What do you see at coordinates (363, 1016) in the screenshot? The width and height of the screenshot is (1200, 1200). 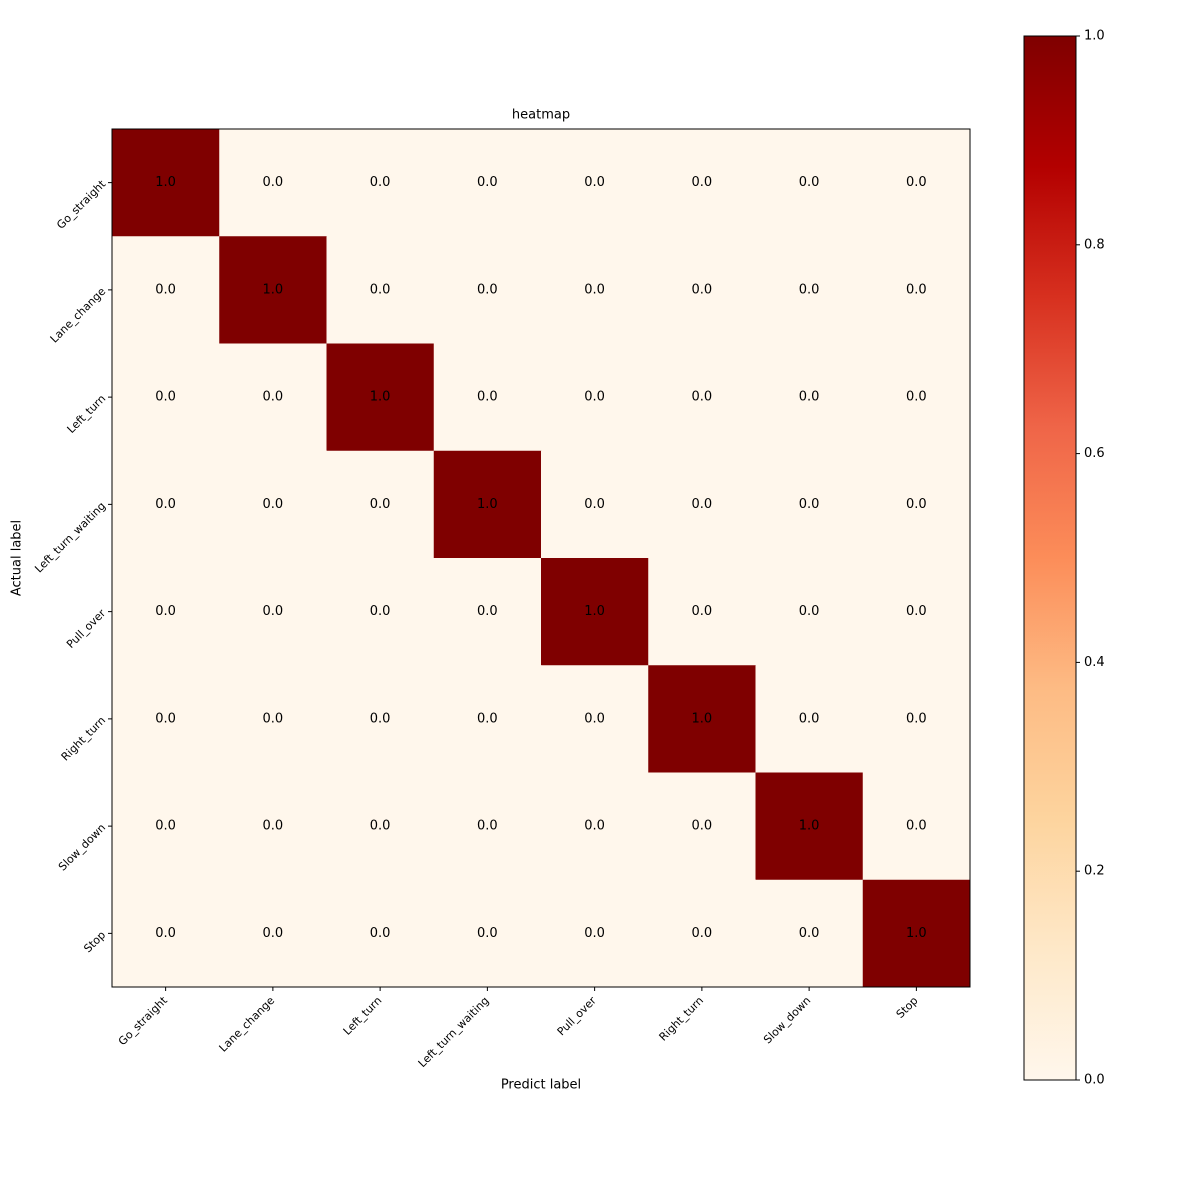 I see `x-tick-label: Left_turn` at bounding box center [363, 1016].